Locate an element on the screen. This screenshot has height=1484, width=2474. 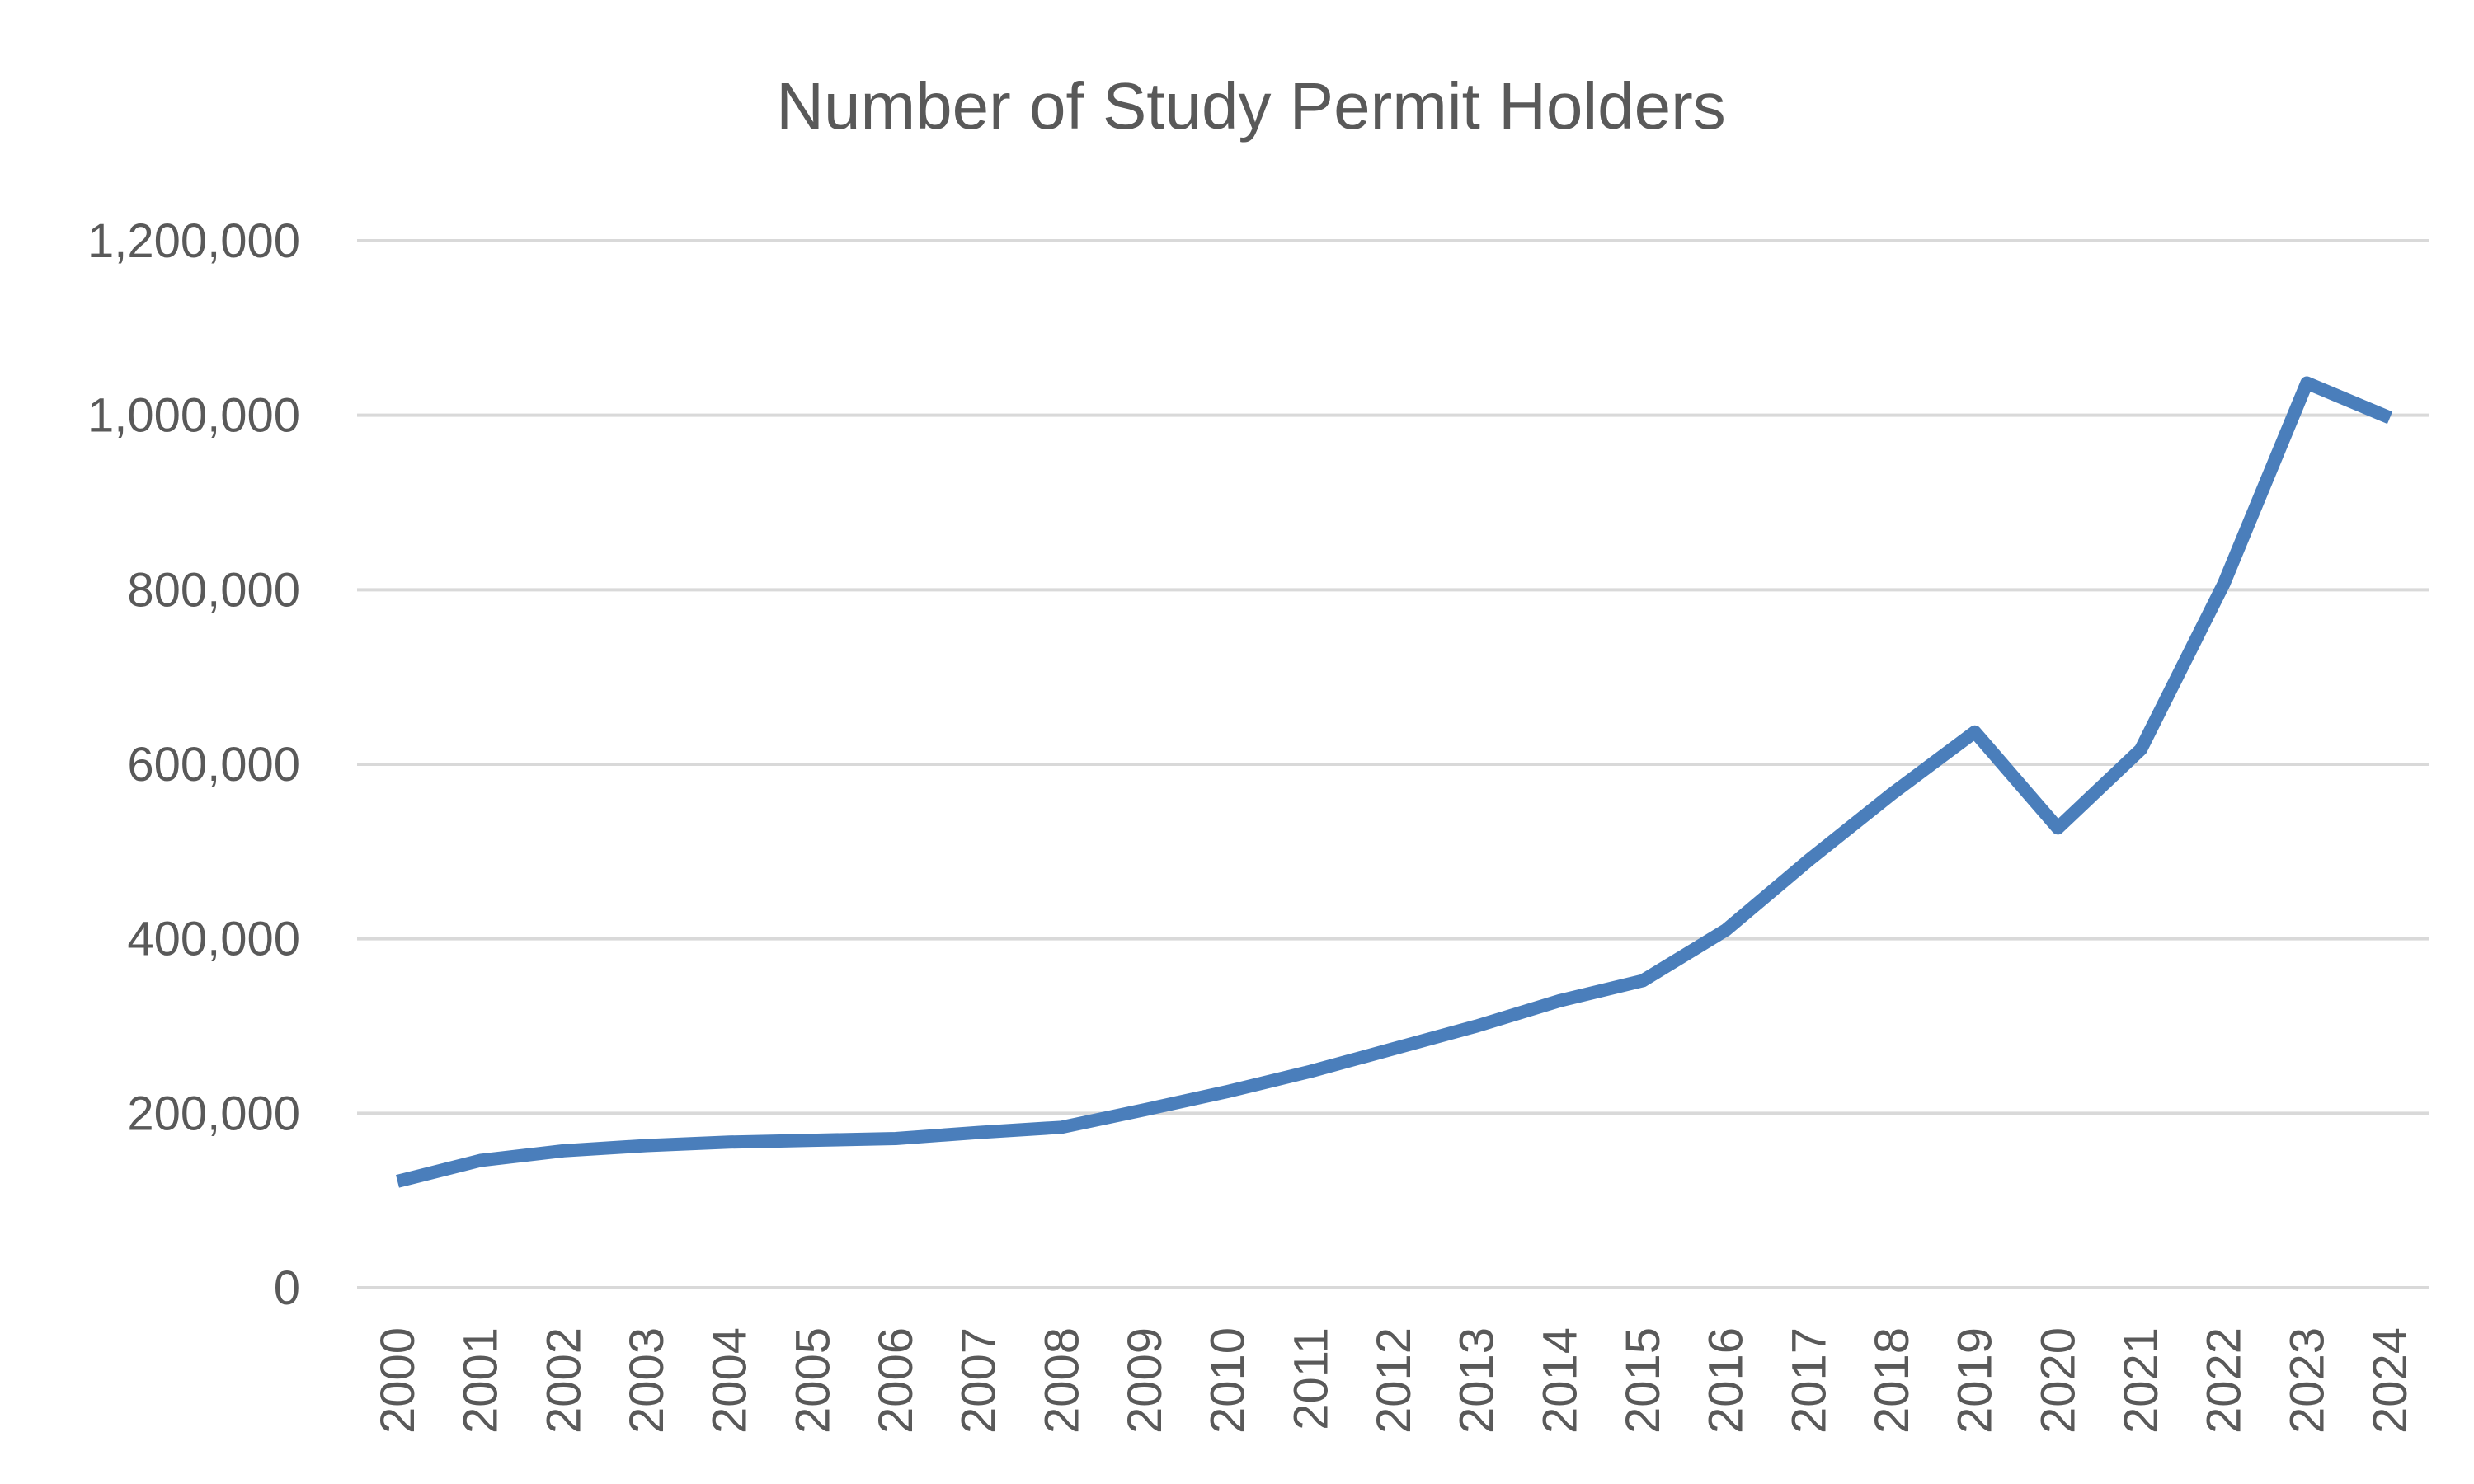
y-tick-label: 1,200,000 is located at coordinates (193, 241).